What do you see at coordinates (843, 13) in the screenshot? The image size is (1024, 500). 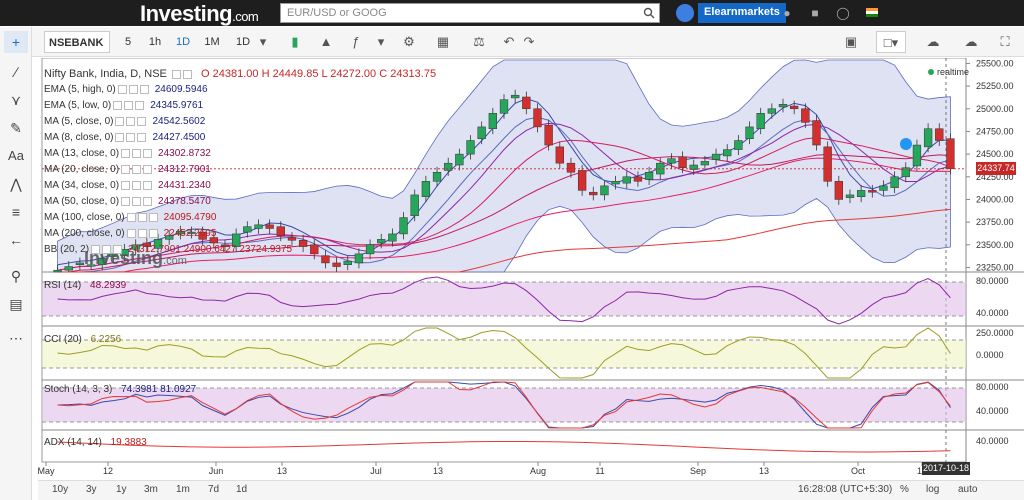 I see `clock-icon: ◯` at bounding box center [843, 13].